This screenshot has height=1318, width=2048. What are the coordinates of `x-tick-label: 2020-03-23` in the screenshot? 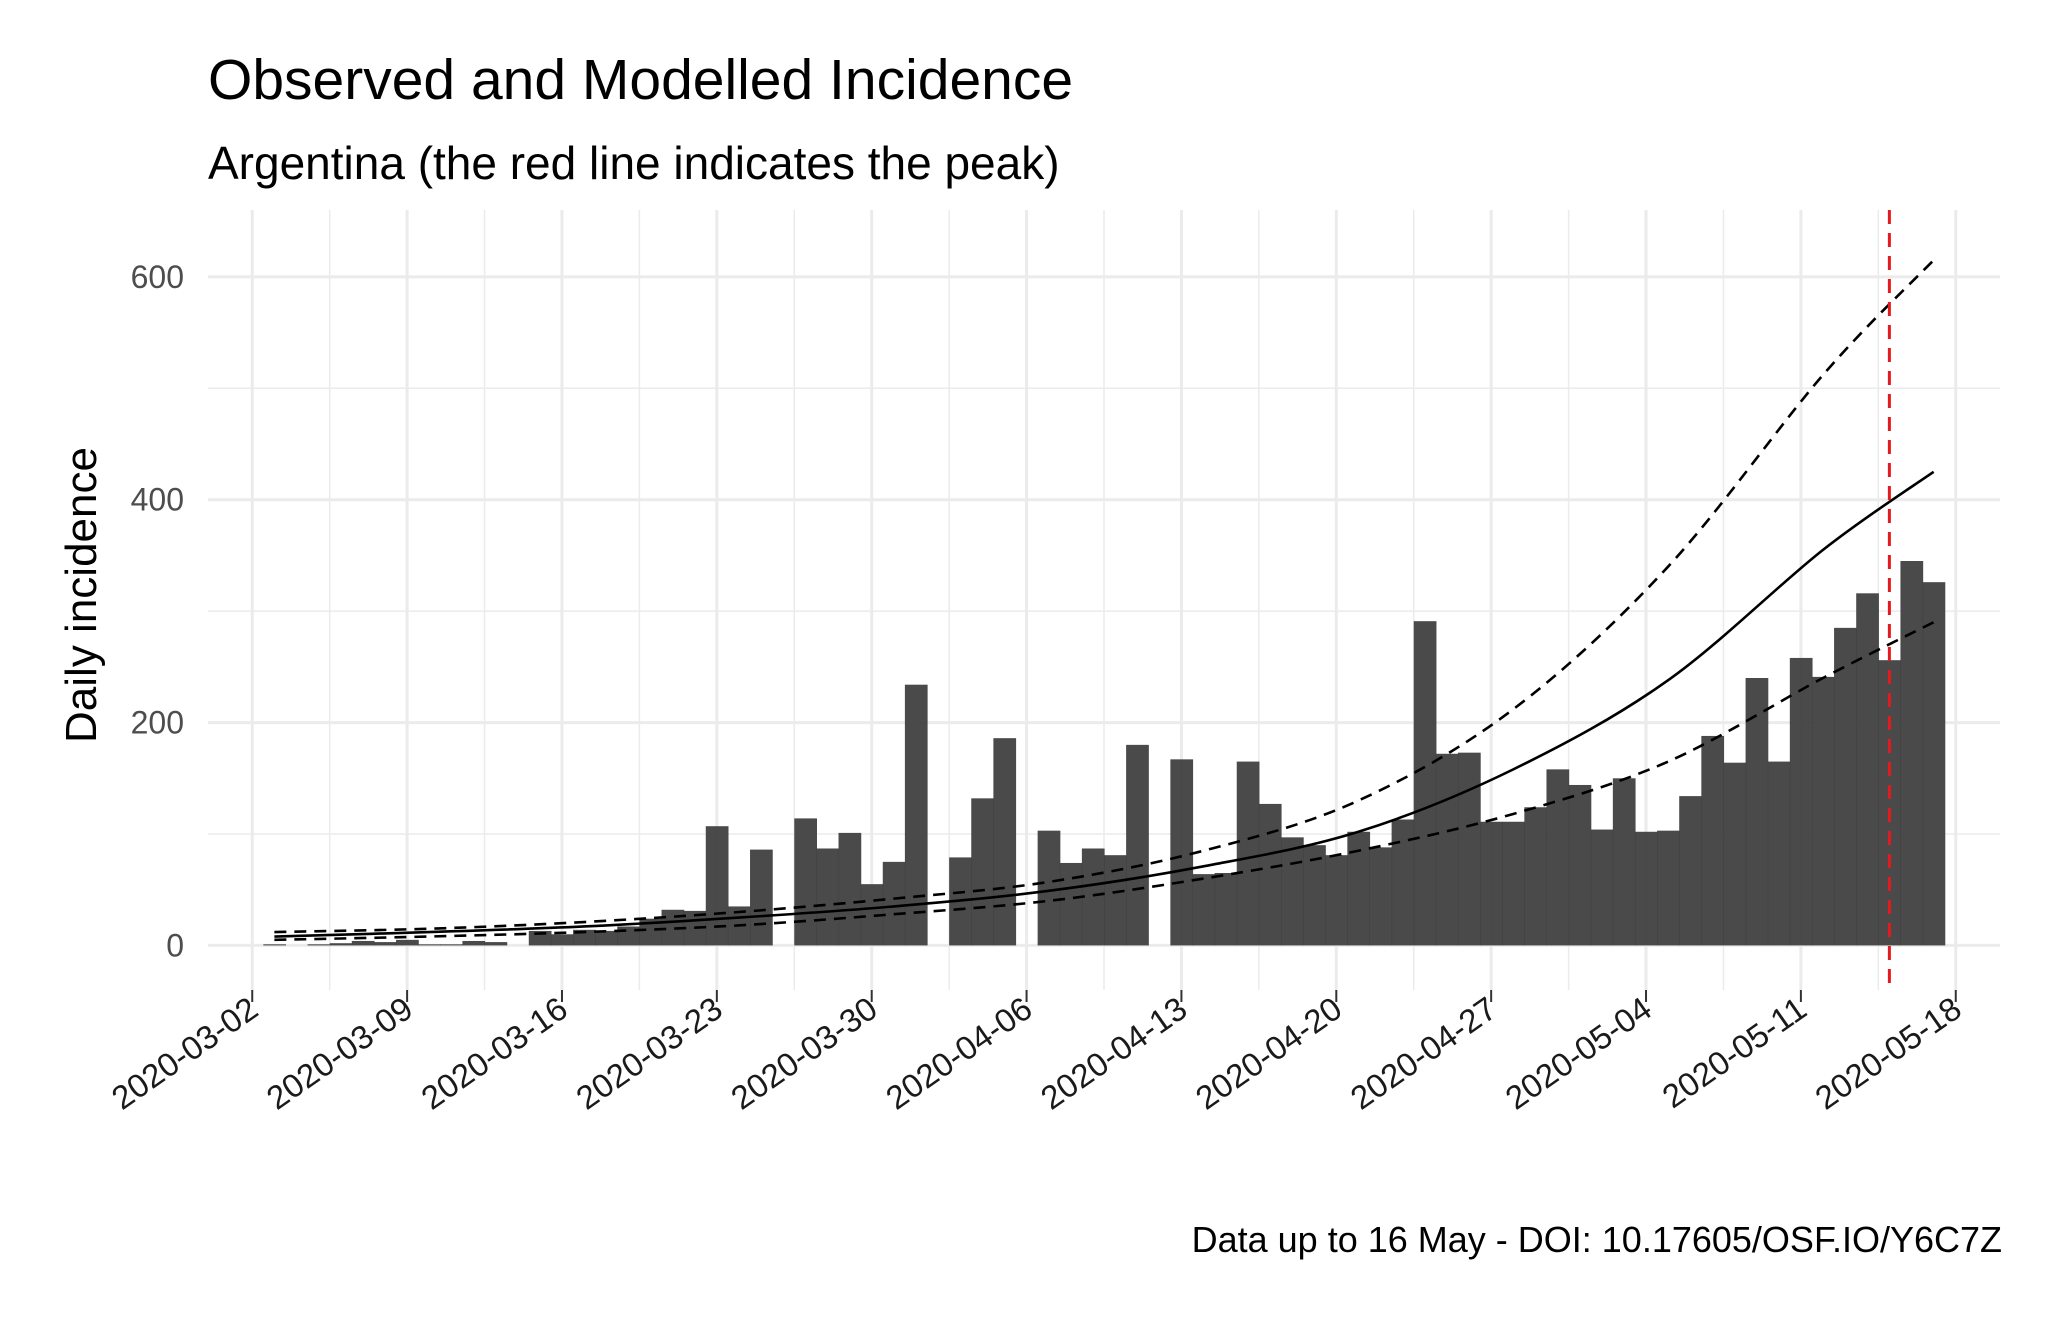 It's located at (649, 1052).